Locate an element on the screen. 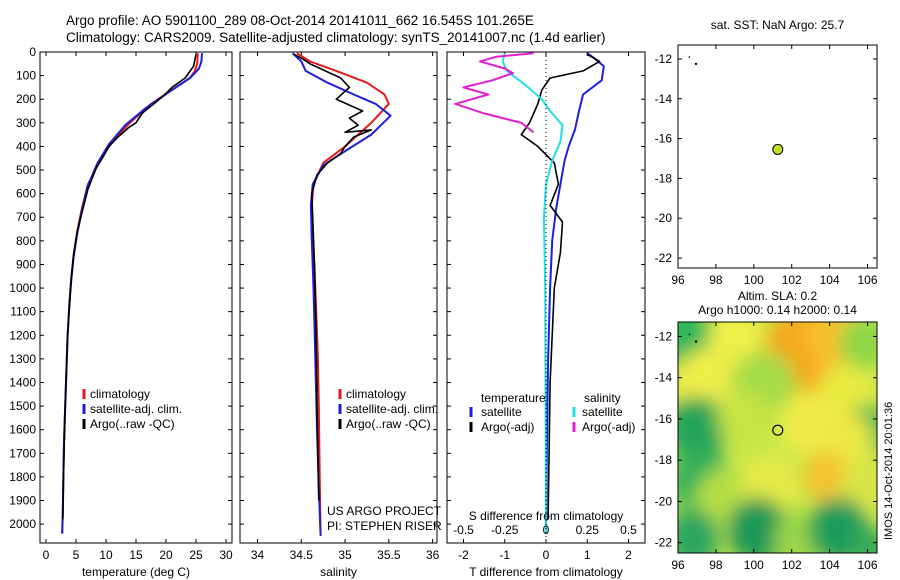 The width and height of the screenshot is (900, 580). y-tick-label: 600 is located at coordinates (26, 194).